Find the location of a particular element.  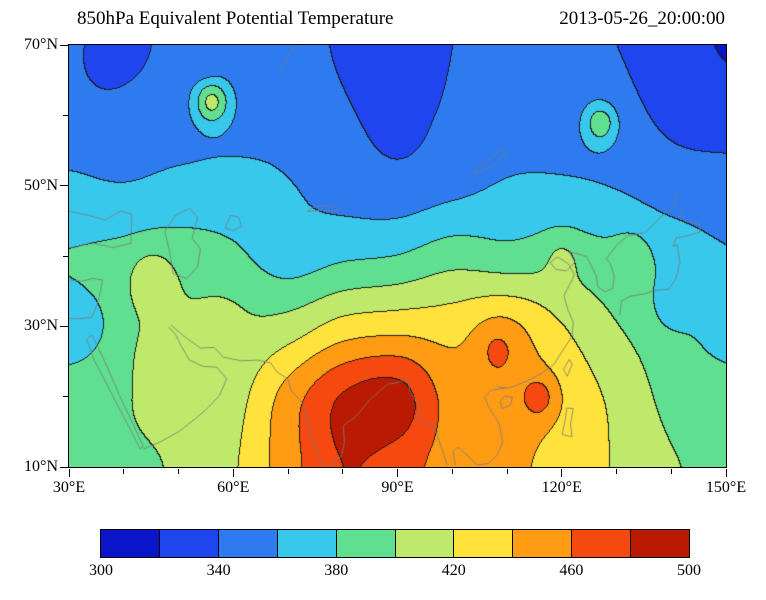

chart-timestamp: 2013-05-26_20:00:00 is located at coordinates (642, 18).